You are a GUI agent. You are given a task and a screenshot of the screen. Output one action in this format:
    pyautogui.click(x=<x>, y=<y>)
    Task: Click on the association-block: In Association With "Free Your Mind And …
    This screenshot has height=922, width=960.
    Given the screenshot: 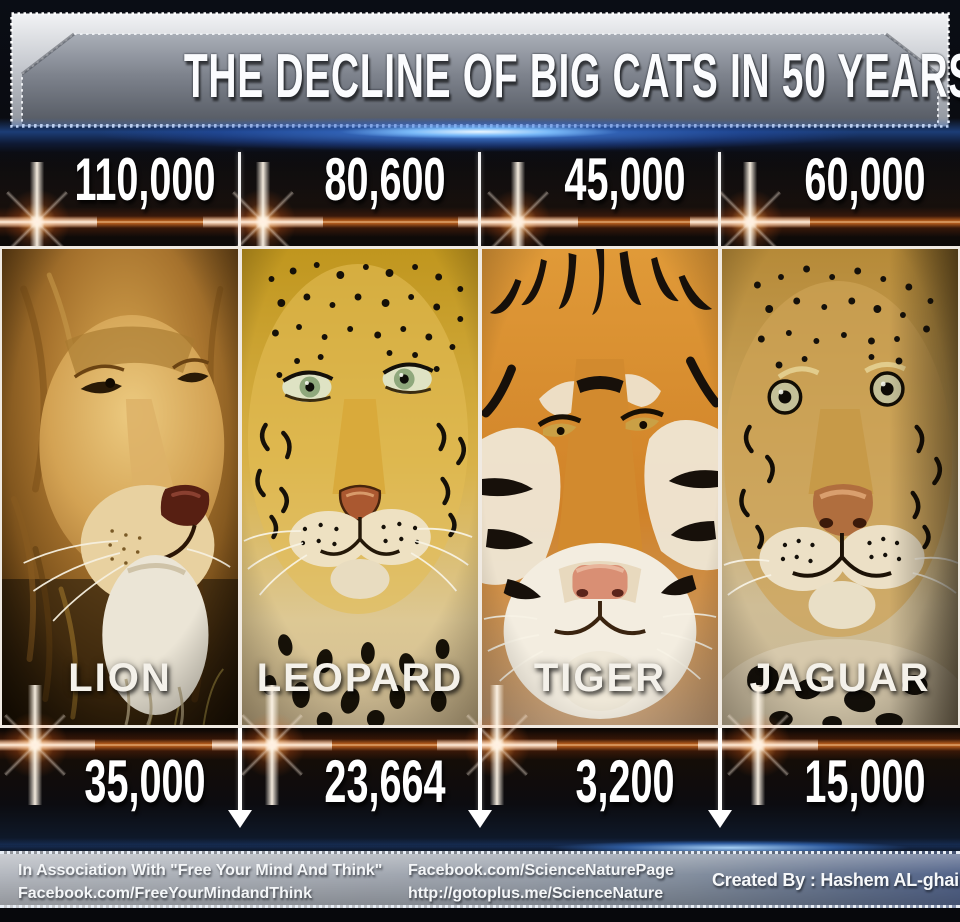 What is the action you would take?
    pyautogui.click(x=200, y=882)
    